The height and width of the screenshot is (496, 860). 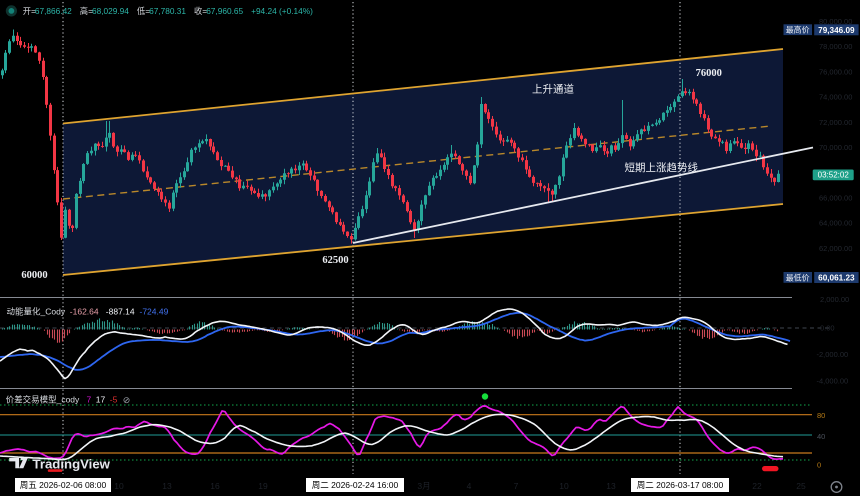 I want to click on svg-text: 67,780.31, so click(x=167, y=11).